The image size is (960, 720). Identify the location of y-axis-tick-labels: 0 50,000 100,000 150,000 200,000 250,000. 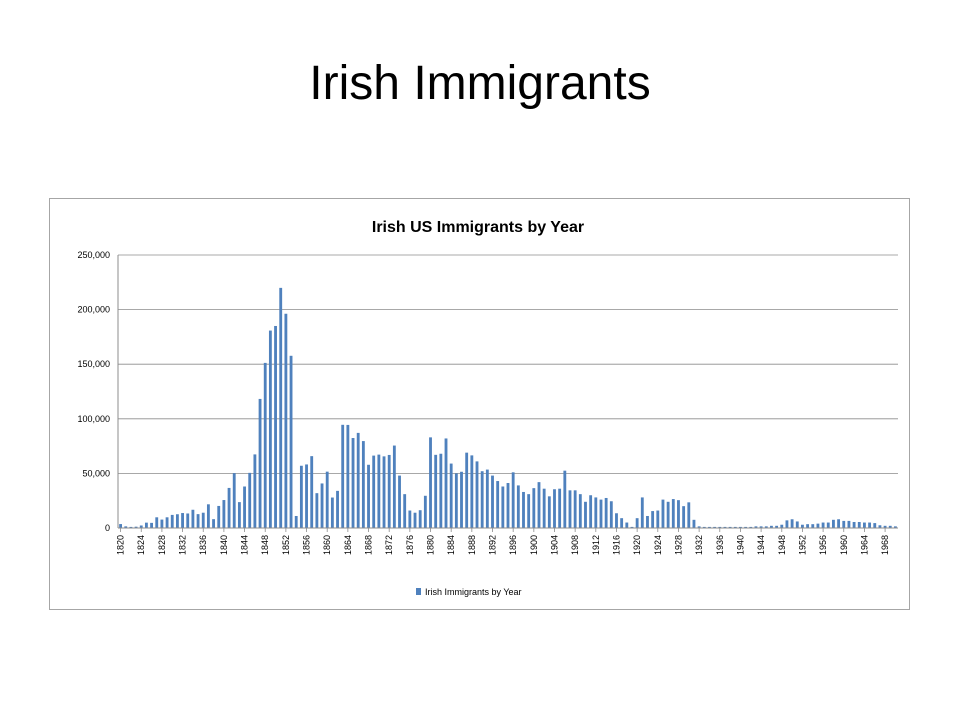
(93, 391).